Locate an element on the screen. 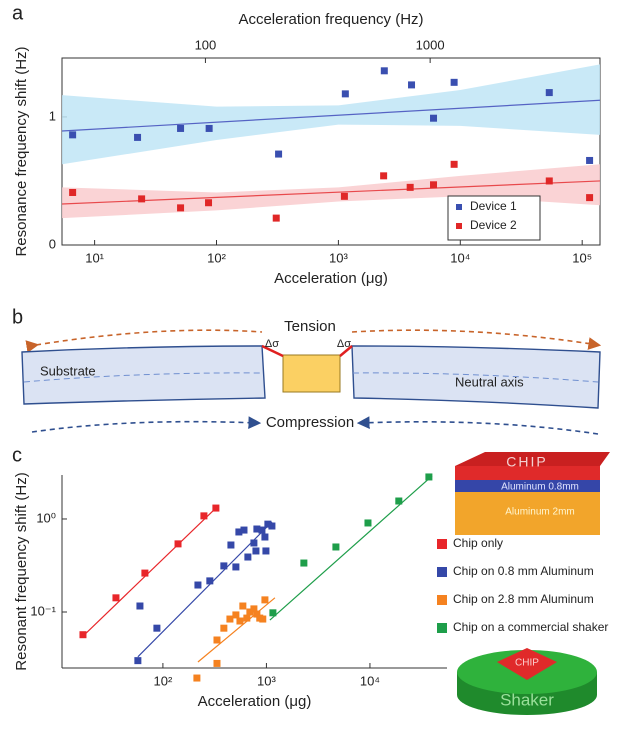 Image resolution: width=619 pixels, height=736 pixels. legend-box is located at coordinates (494, 218).